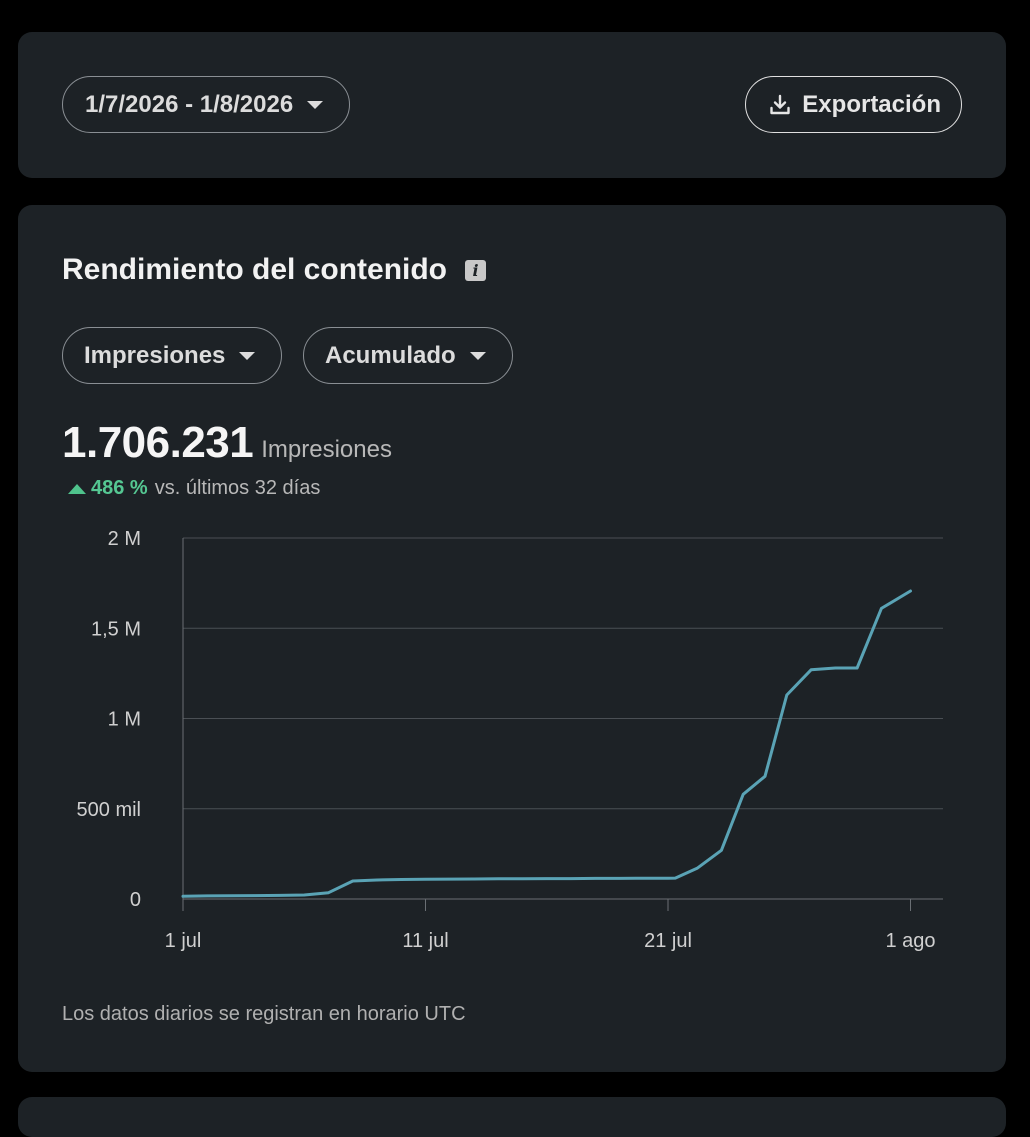 The image size is (1030, 1137). I want to click on next-card, so click(512, 1117).